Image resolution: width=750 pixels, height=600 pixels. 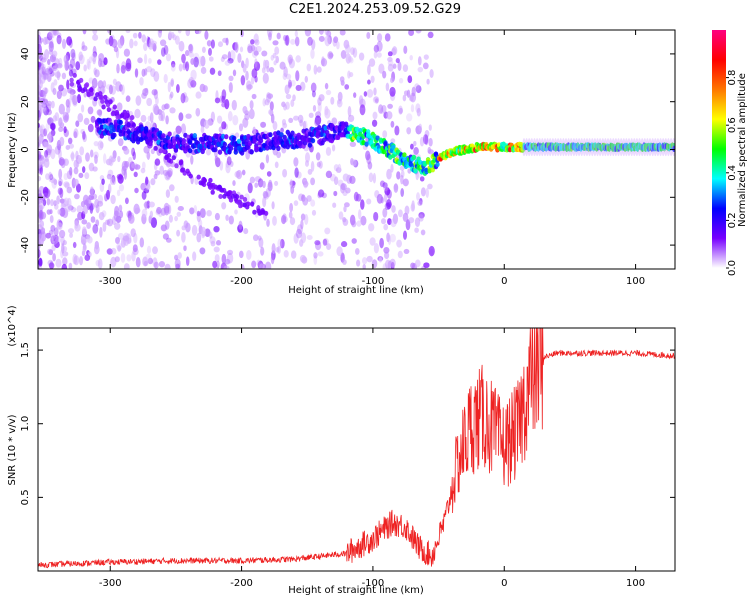 I want to click on x-tick-label: -300, so click(x=110, y=583).